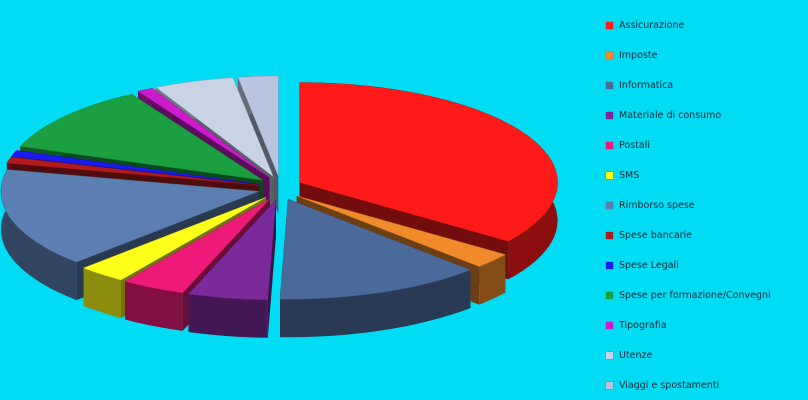  What do you see at coordinates (670, 115) in the screenshot?
I see `legend-label: Materiale di consumo` at bounding box center [670, 115].